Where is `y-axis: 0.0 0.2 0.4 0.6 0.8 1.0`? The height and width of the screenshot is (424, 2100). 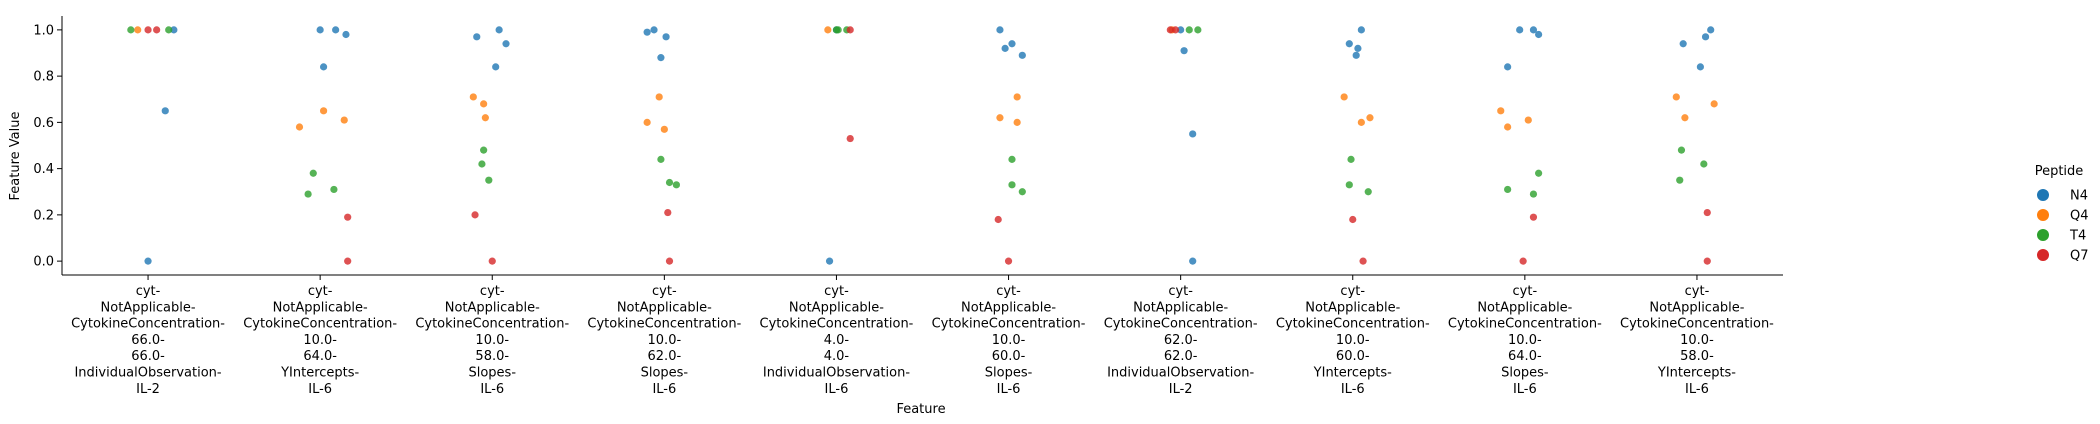 y-axis: 0.0 0.2 0.4 0.6 0.8 1.0 is located at coordinates (48, 145).